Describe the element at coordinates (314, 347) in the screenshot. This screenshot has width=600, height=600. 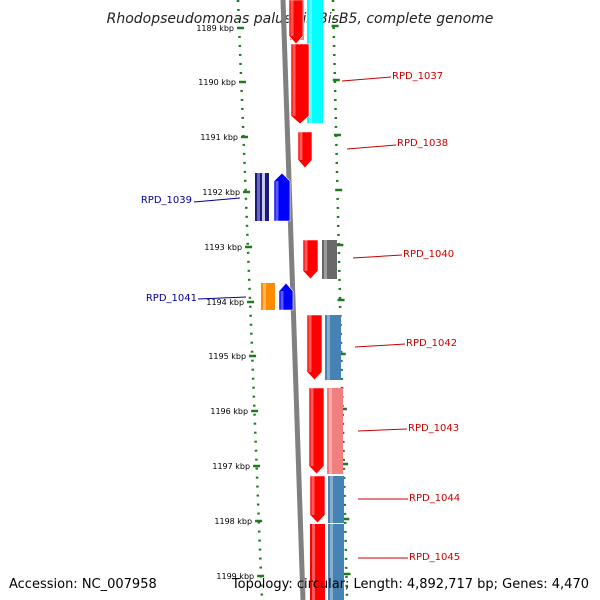
I see `feature-rpd1042` at that location.